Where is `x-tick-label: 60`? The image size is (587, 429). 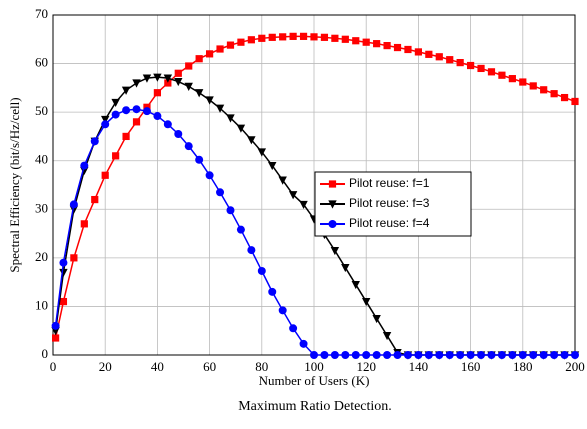 x-tick-label: 60 is located at coordinates (209, 366).